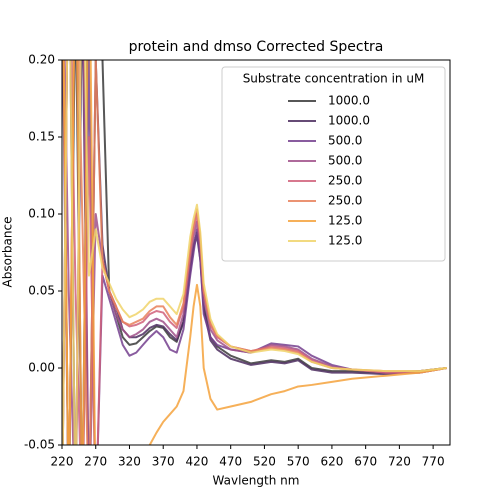 The height and width of the screenshot is (500, 500). What do you see at coordinates (41, 214) in the screenshot?
I see `y-tick-label: 0.10` at bounding box center [41, 214].